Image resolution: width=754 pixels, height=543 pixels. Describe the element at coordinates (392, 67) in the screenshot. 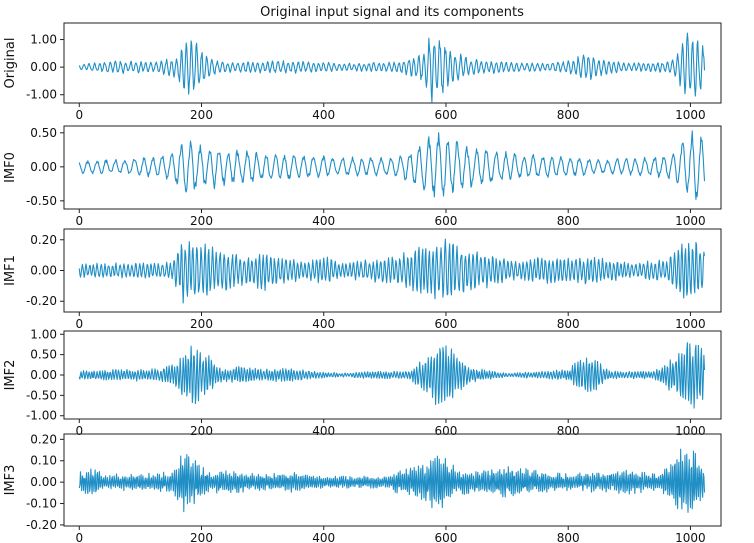

I see `signal-line-original` at that location.